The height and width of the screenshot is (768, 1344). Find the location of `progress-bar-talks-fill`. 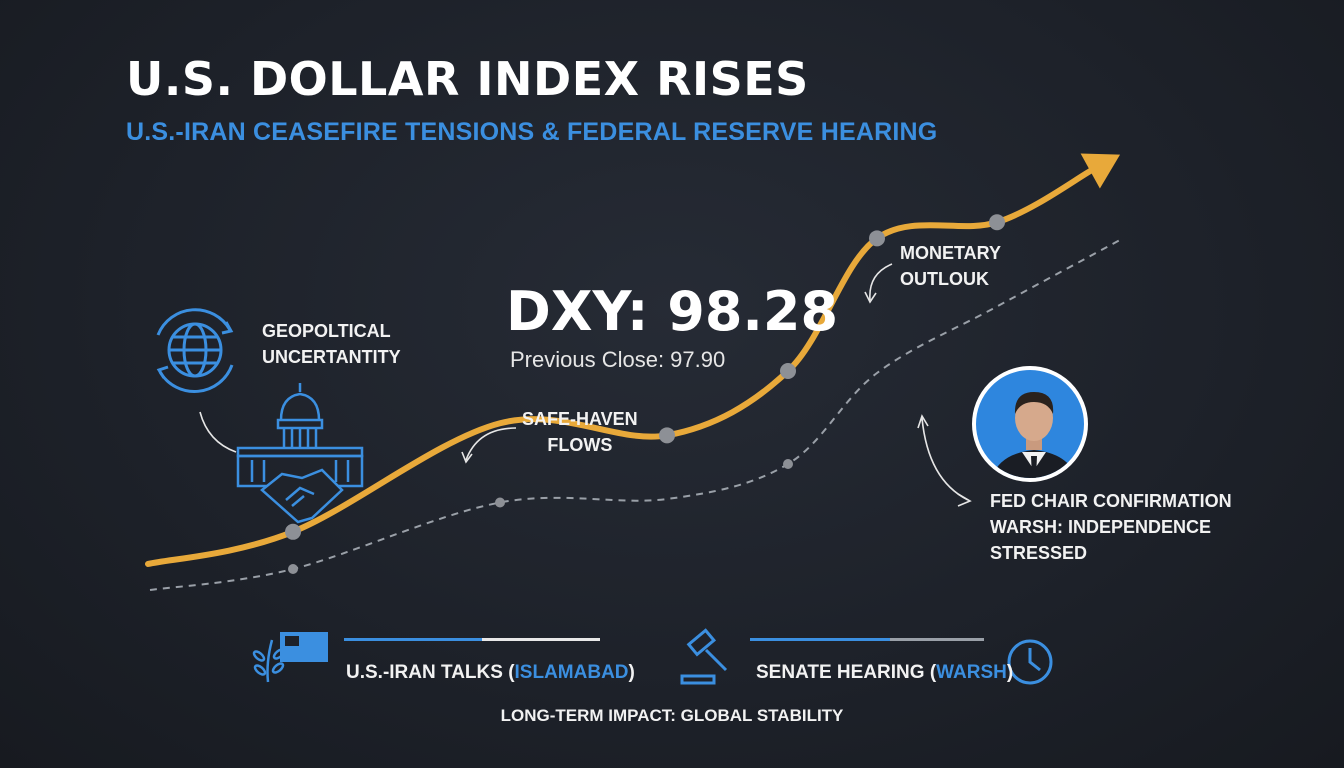

progress-bar-talks-fill is located at coordinates (413, 639).